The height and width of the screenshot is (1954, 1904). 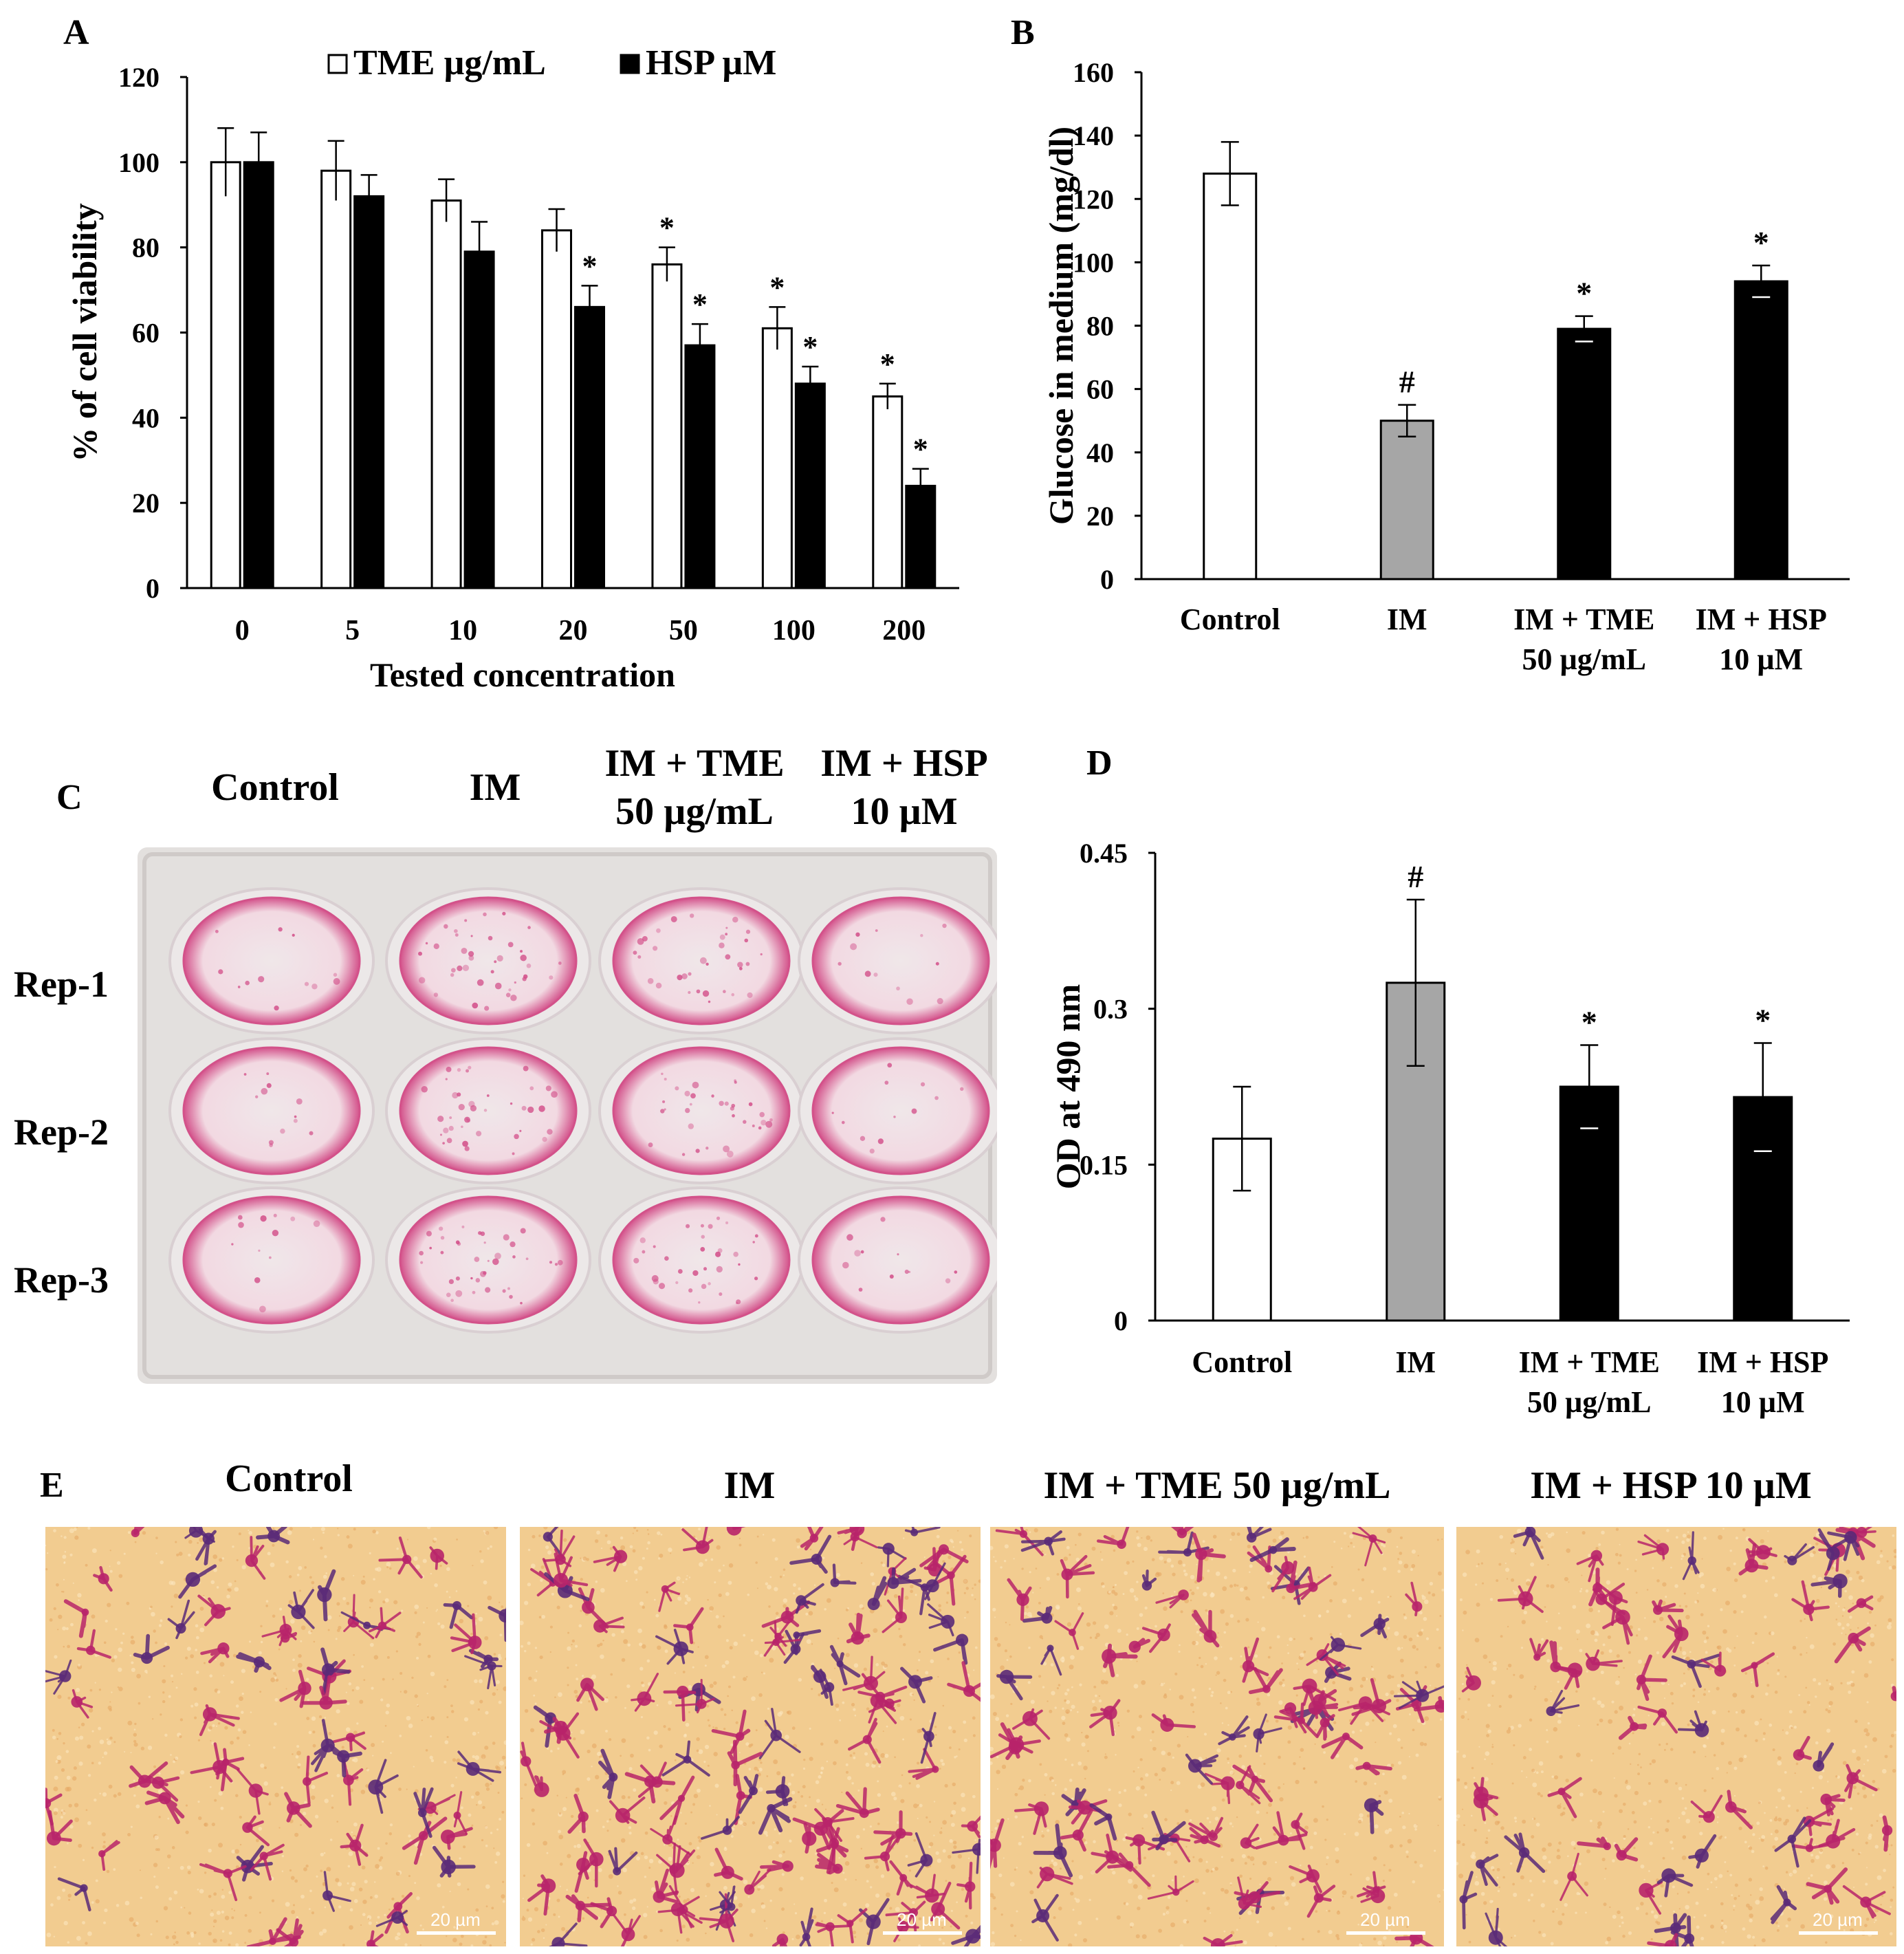 I want to click on y-tick-label-d: 0.3, so click(x=1110, y=1009).